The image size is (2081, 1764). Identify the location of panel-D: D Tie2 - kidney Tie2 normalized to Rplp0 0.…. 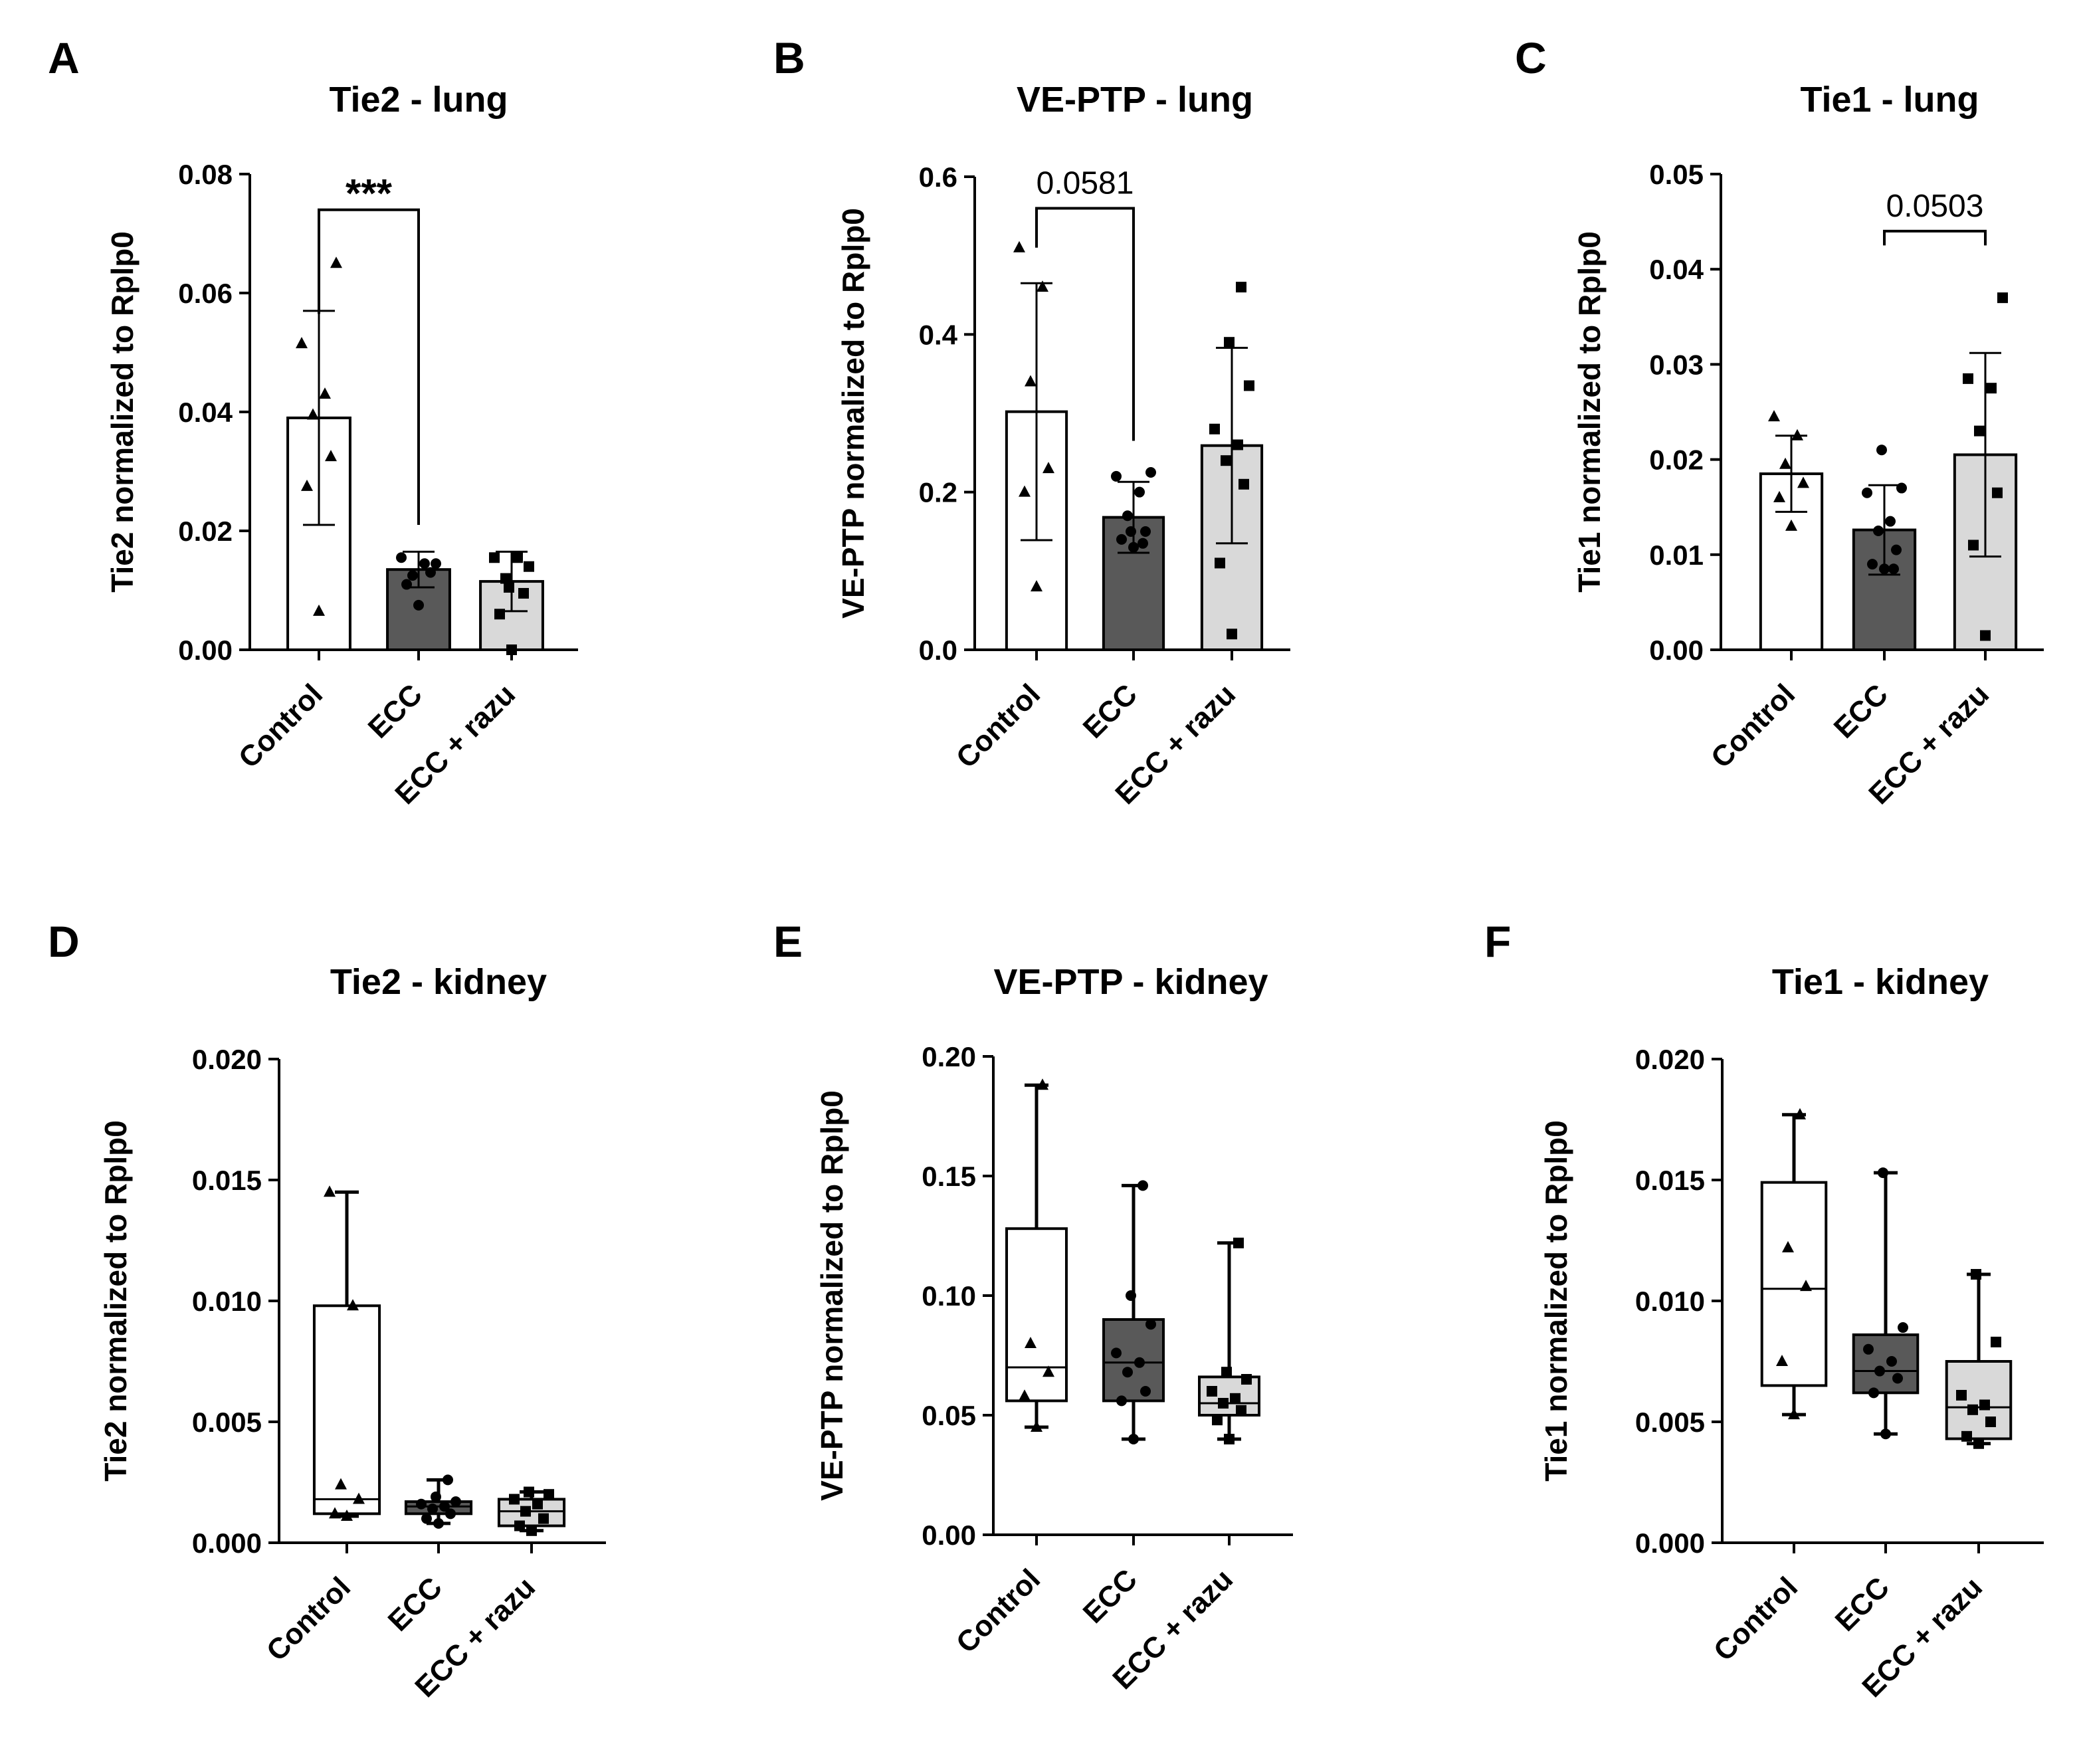
(327, 1310).